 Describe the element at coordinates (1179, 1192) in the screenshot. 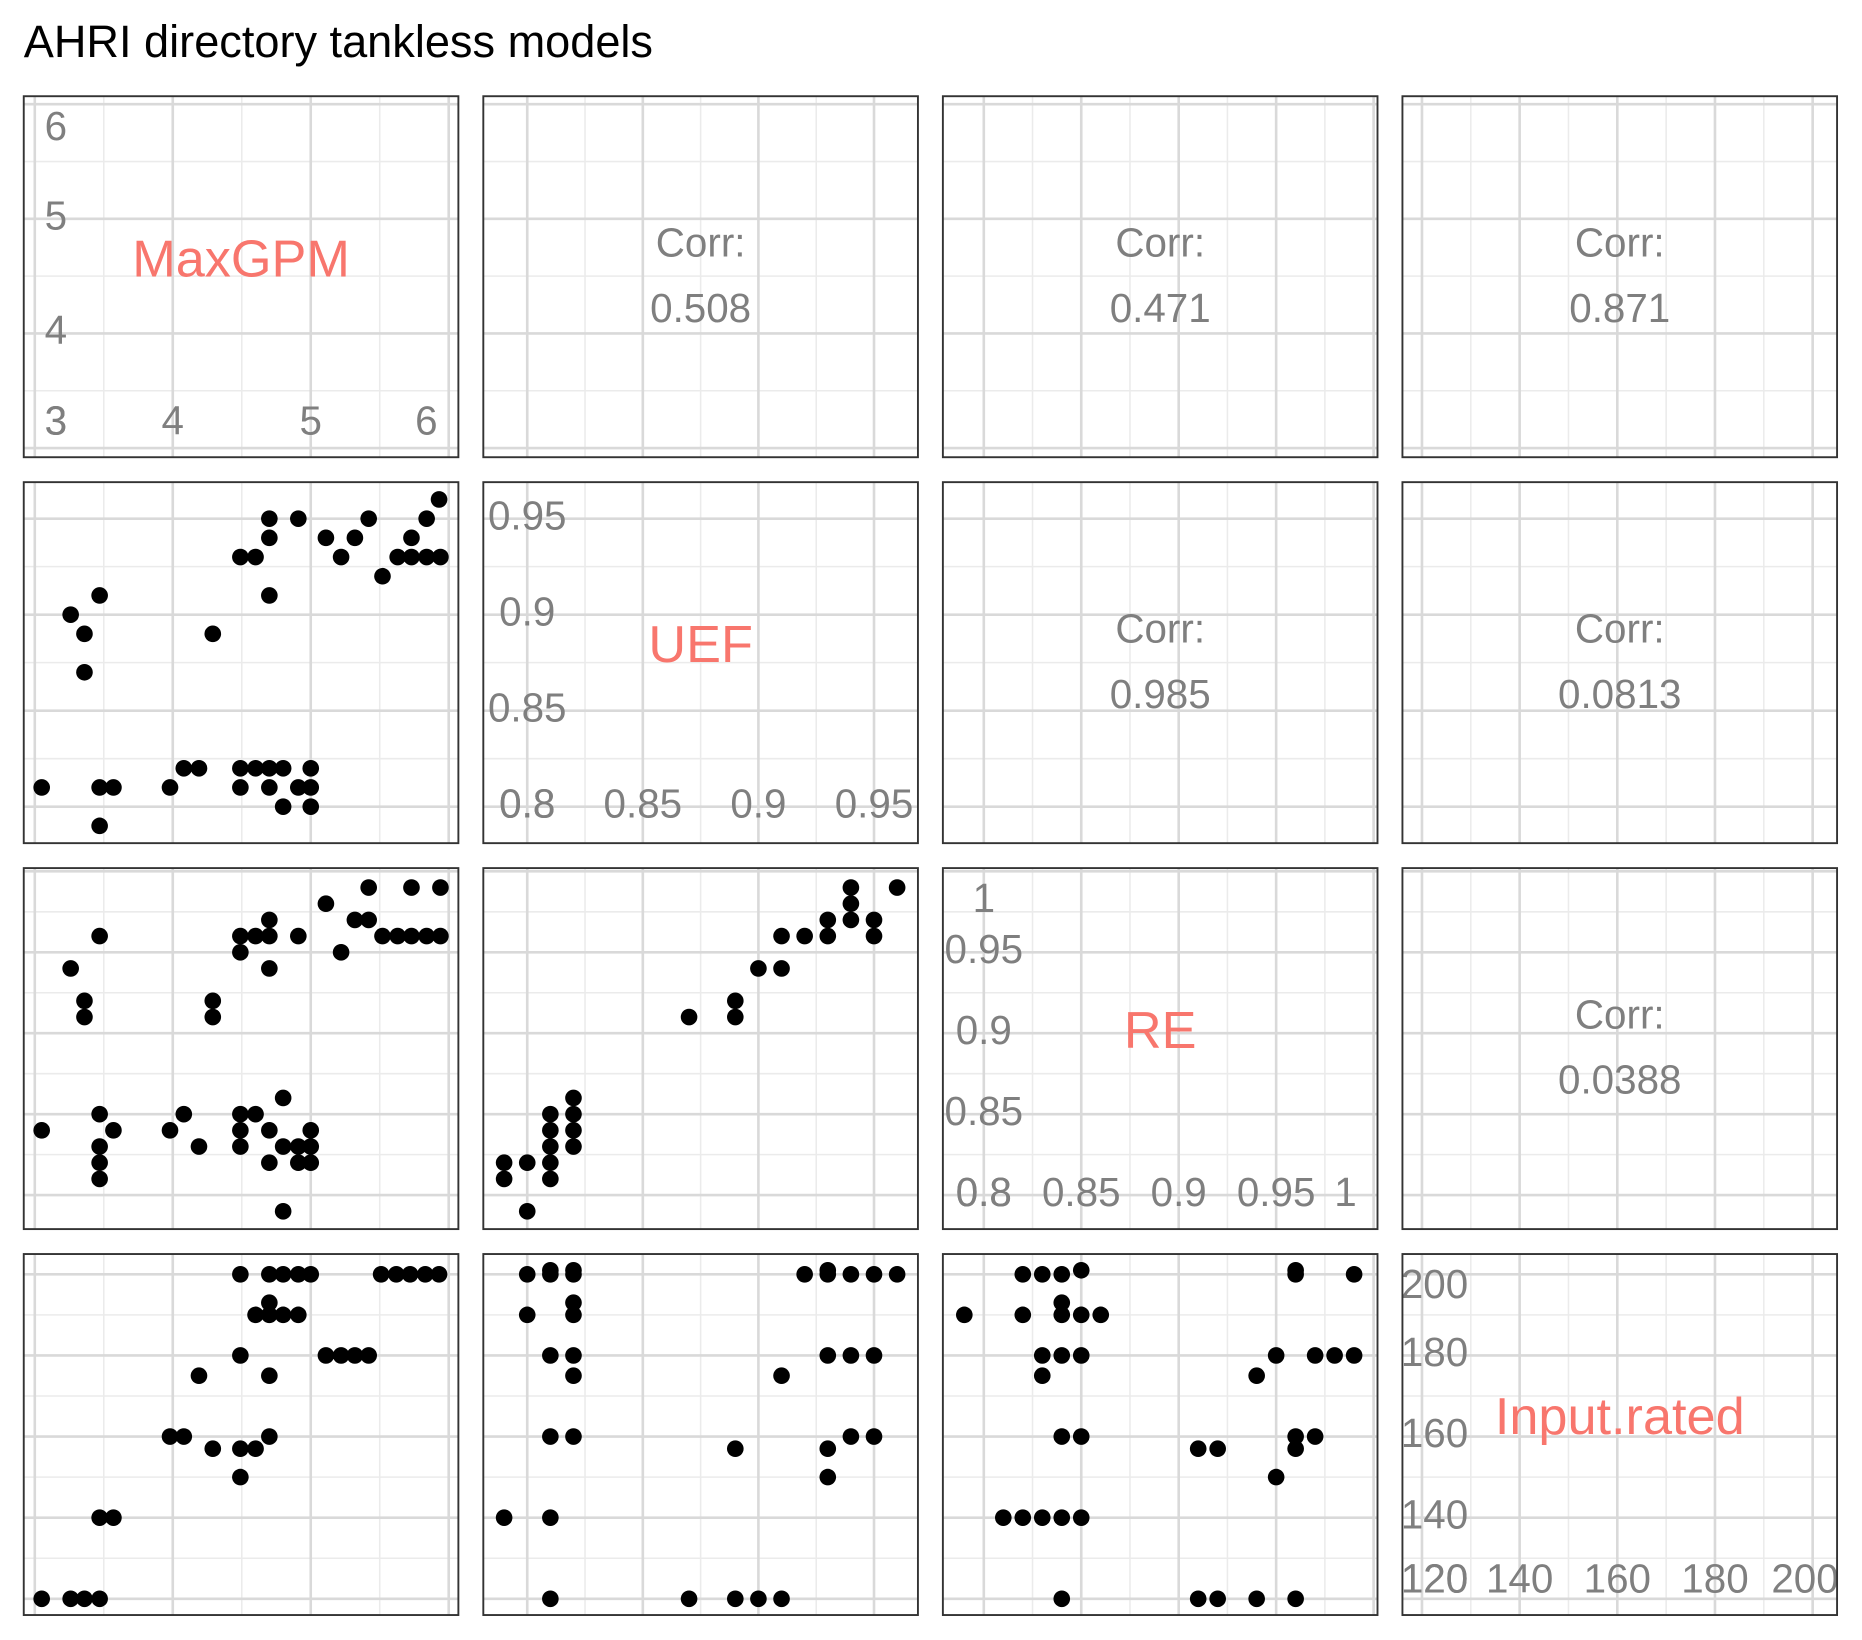

I see `x-tick-label: 0.9` at that location.